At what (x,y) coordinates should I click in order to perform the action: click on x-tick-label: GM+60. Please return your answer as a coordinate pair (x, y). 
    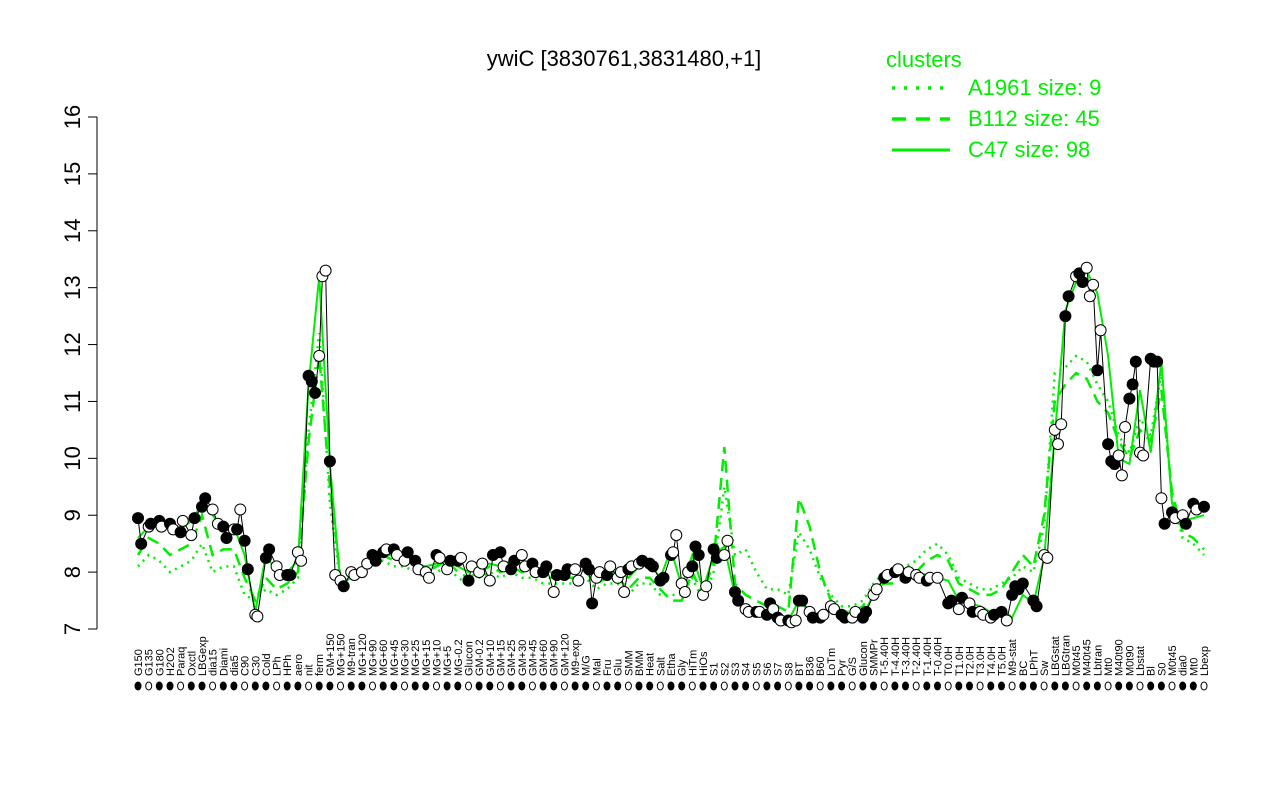
    Looking at the image, I should click on (544, 658).